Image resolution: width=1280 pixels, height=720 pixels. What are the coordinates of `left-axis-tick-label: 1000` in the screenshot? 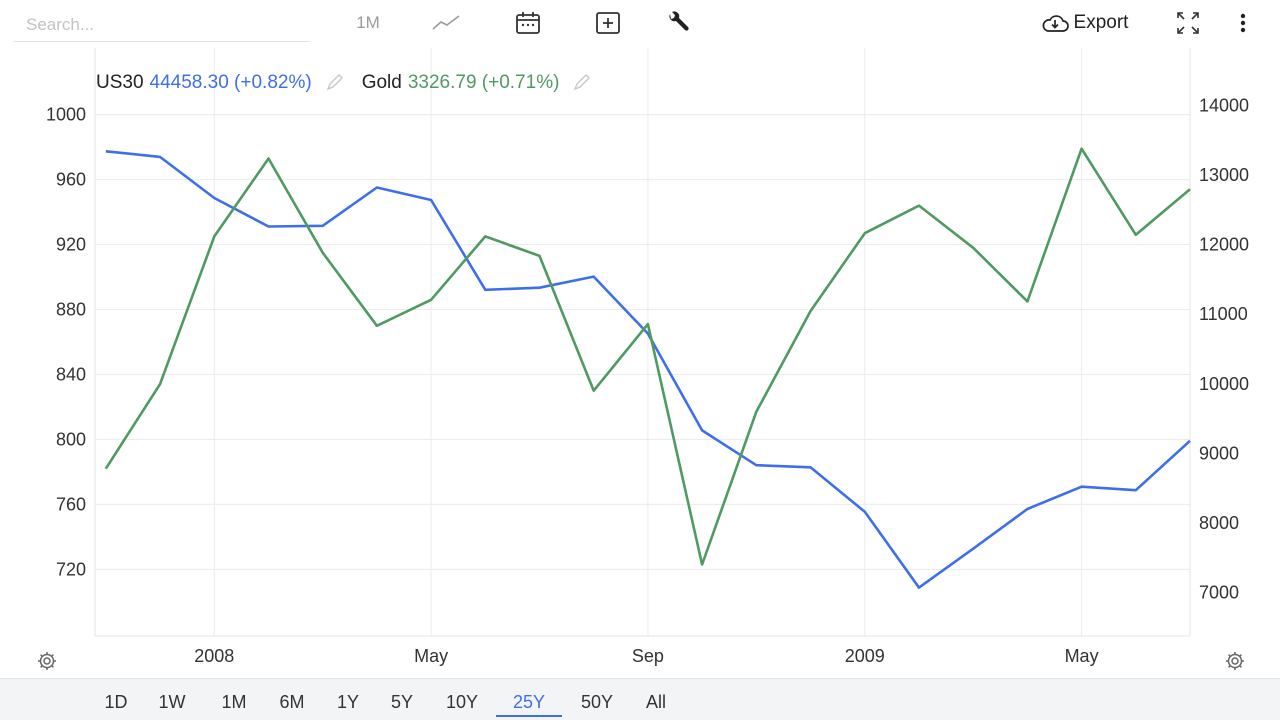 It's located at (66, 115).